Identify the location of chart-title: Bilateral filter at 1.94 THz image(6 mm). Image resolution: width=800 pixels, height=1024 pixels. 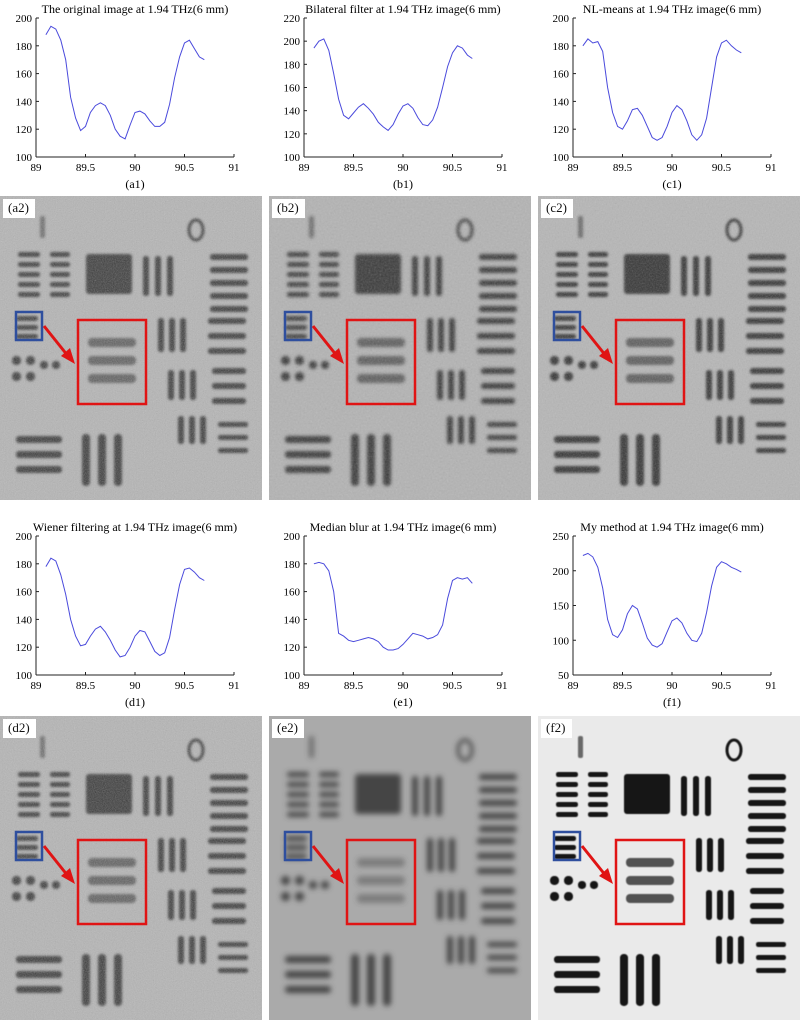
(402, 9).